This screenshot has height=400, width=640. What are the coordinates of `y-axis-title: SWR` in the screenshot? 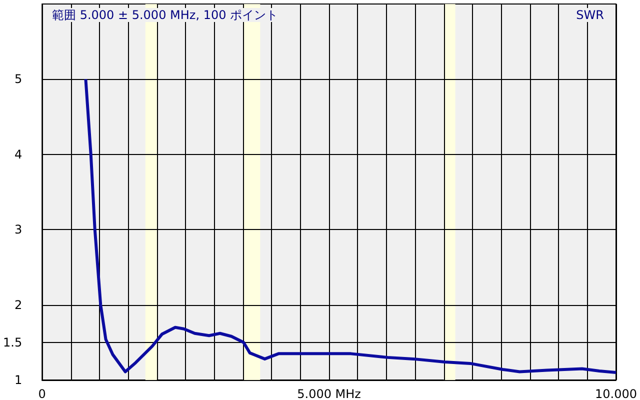 It's located at (590, 15).